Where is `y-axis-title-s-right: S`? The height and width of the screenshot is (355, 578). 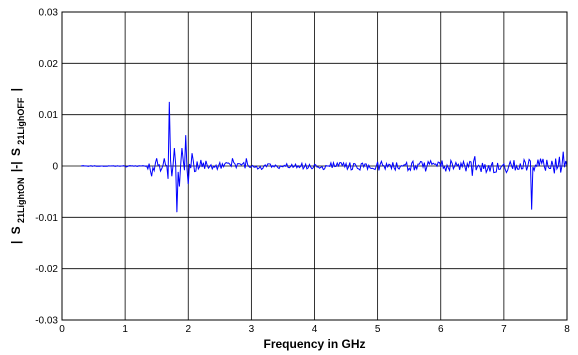 y-axis-title-s-right: S is located at coordinates (16, 152).